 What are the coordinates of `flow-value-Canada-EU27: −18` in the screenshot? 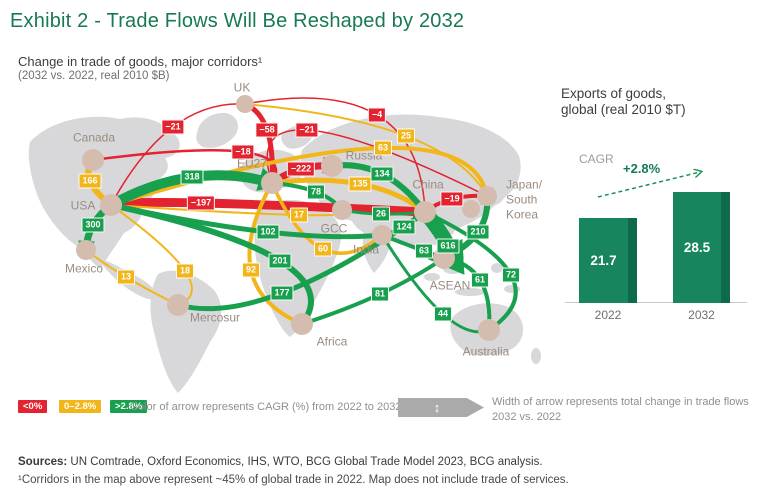 It's located at (243, 152).